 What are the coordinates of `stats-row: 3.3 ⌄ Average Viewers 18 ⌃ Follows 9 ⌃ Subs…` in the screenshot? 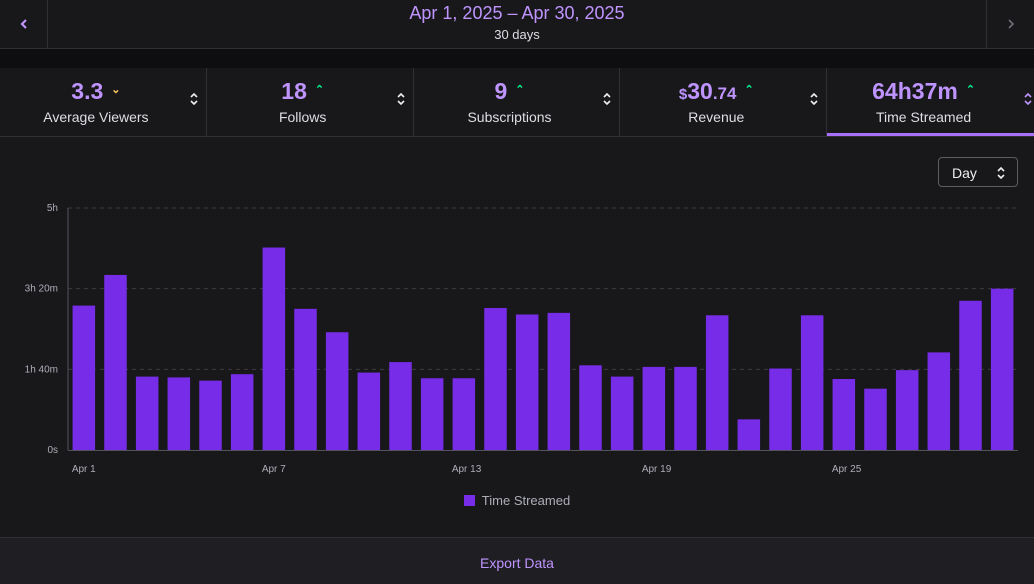 It's located at (517, 102).